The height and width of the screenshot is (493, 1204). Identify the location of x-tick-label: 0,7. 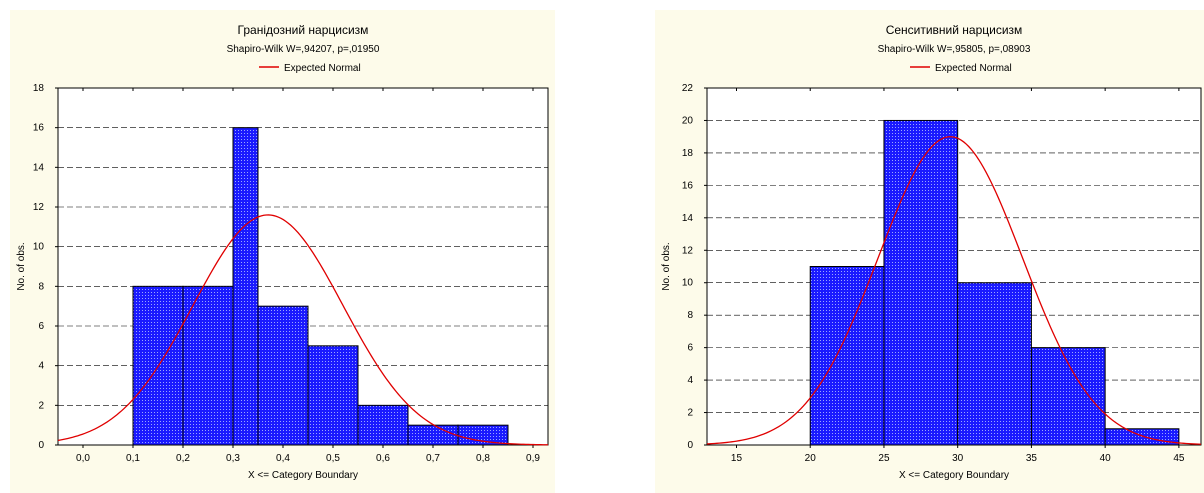
(433, 458).